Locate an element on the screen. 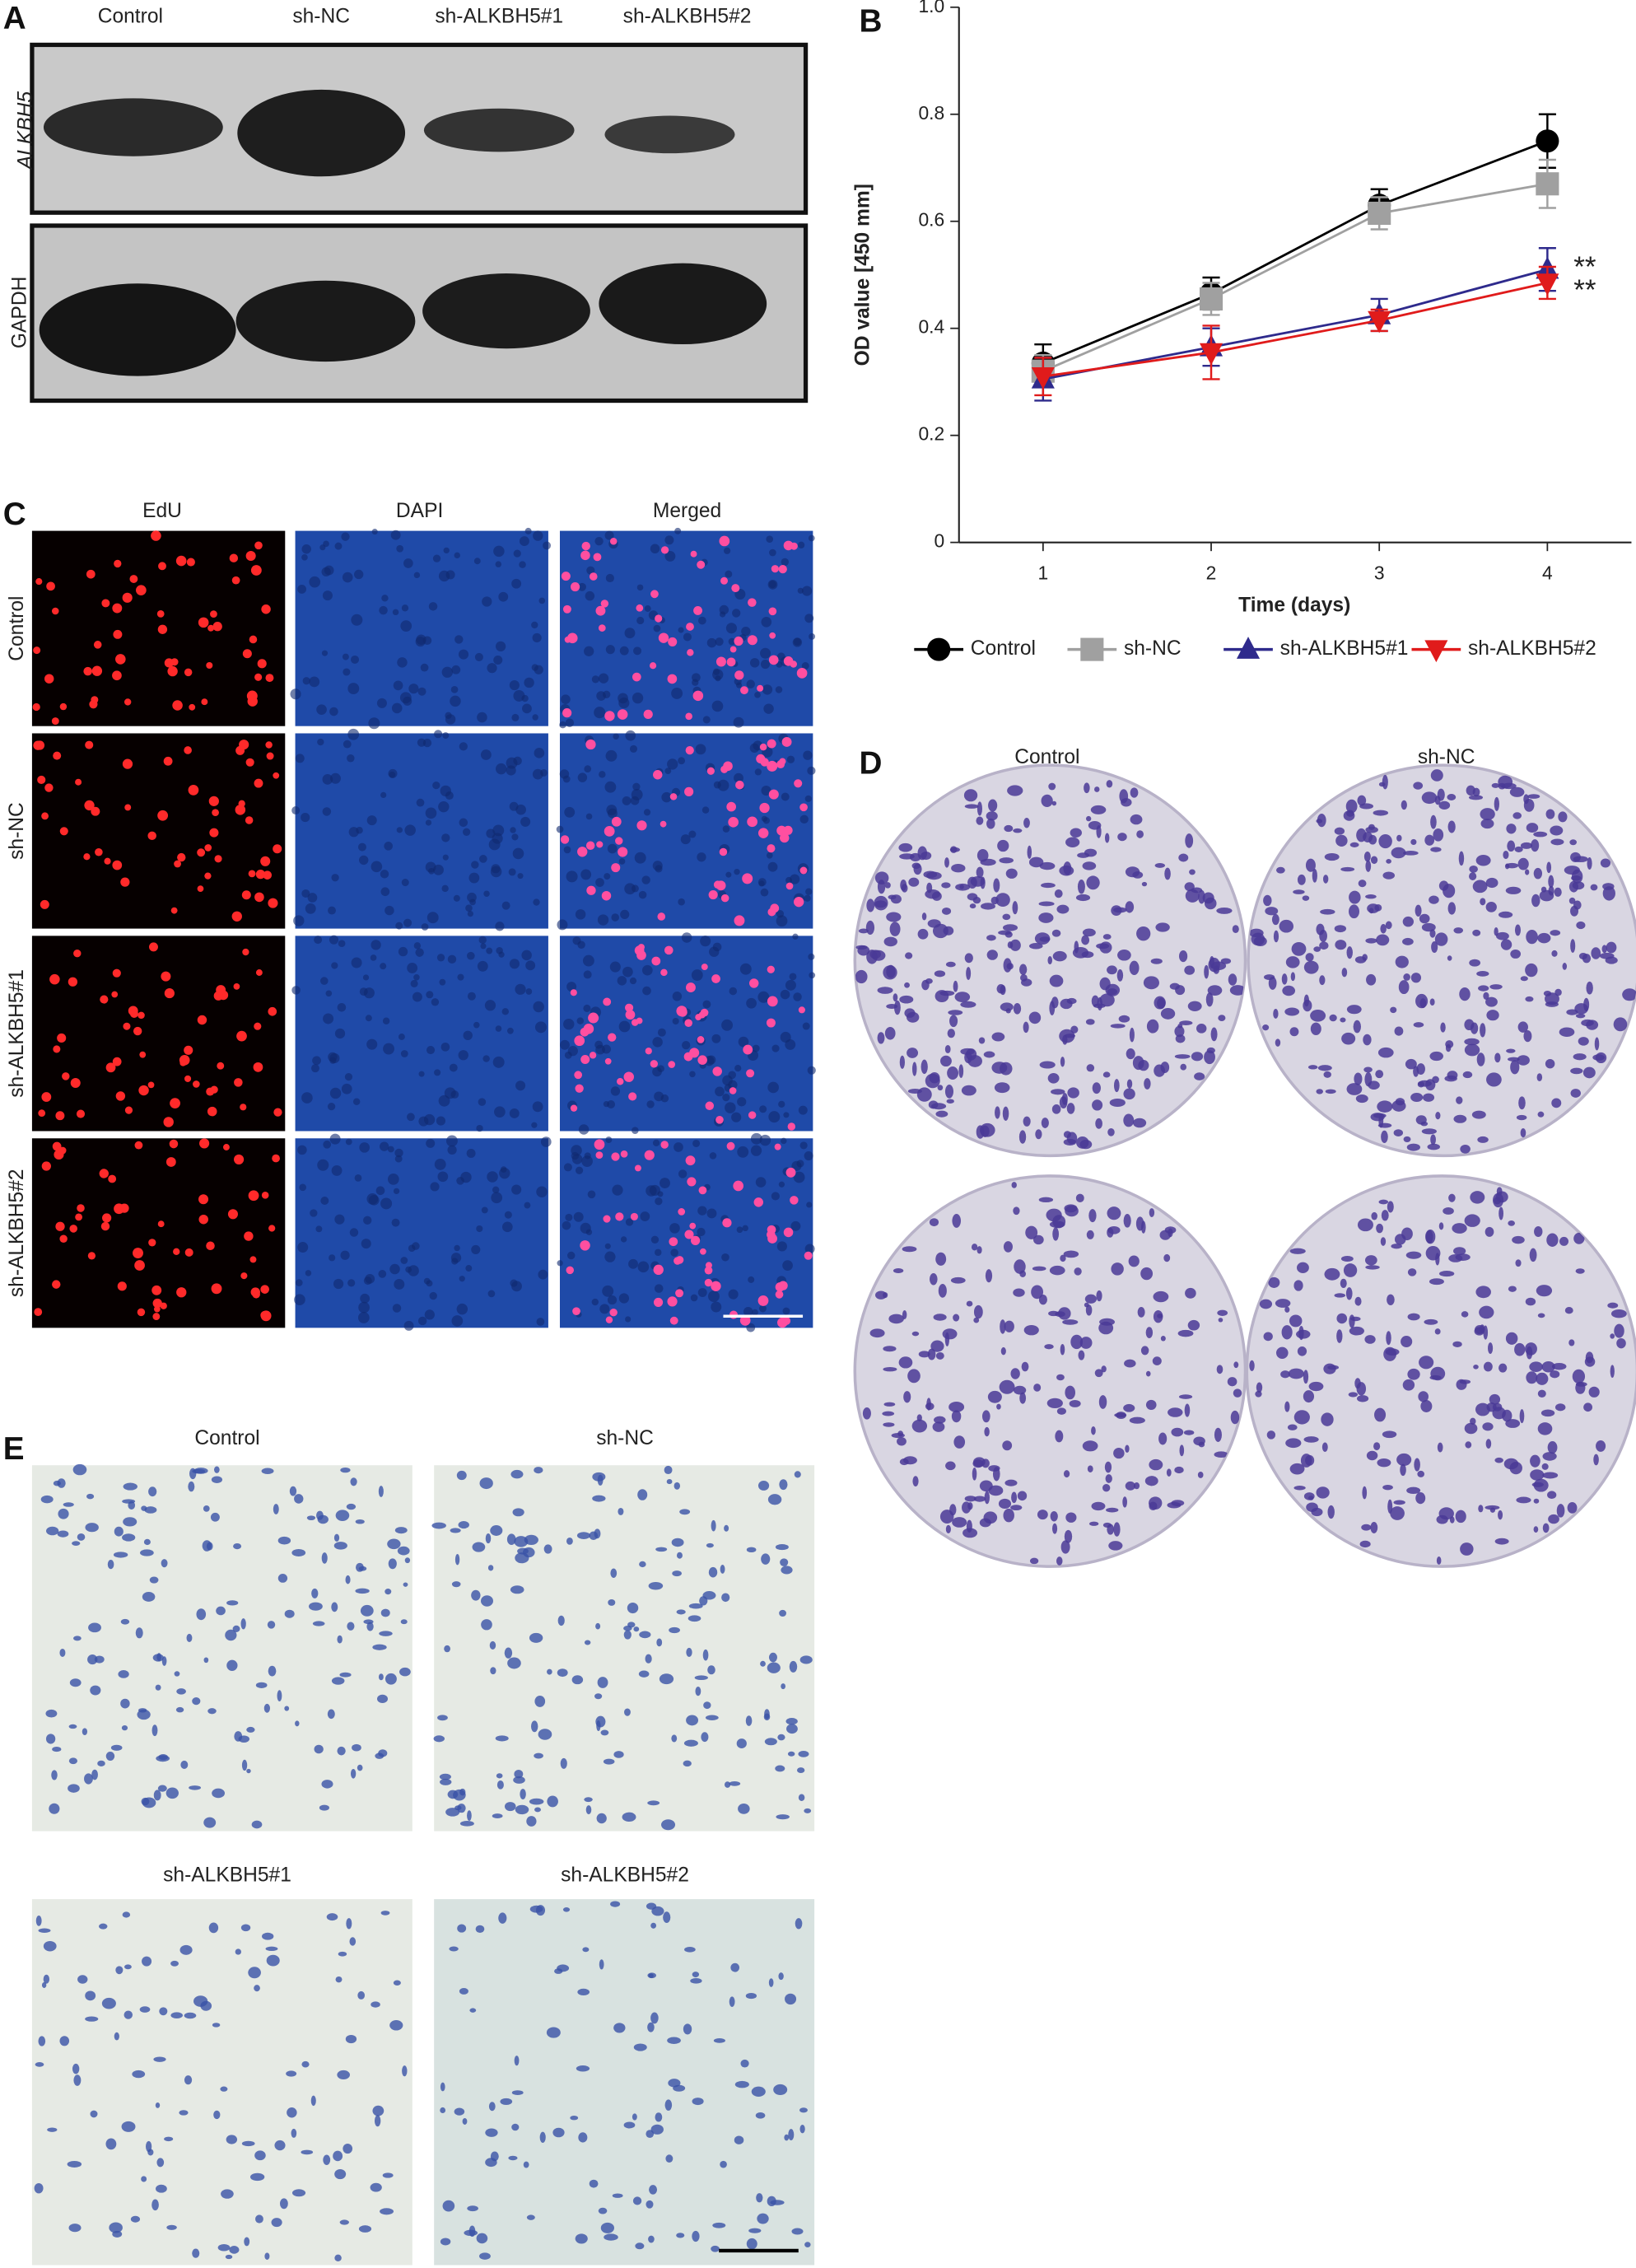 This screenshot has height=2268, width=1636. field-label: Control is located at coordinates (226, 1438).